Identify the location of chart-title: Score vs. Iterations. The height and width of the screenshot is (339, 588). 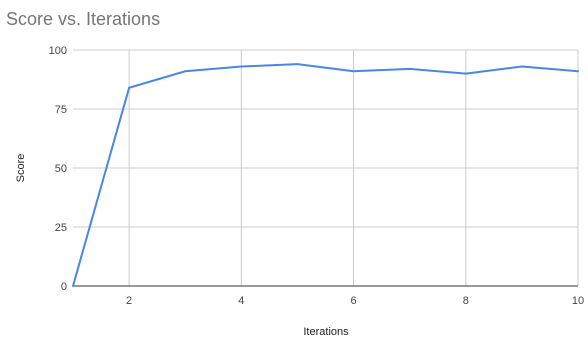
(83, 19).